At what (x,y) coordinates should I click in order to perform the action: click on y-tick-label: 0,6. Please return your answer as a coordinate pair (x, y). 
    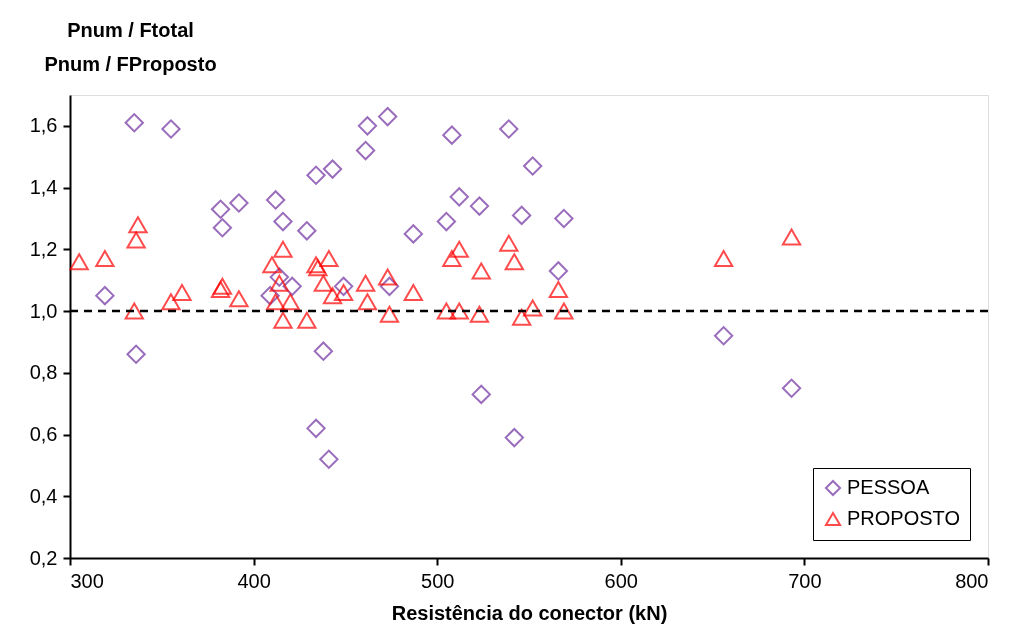
    Looking at the image, I should click on (43, 434).